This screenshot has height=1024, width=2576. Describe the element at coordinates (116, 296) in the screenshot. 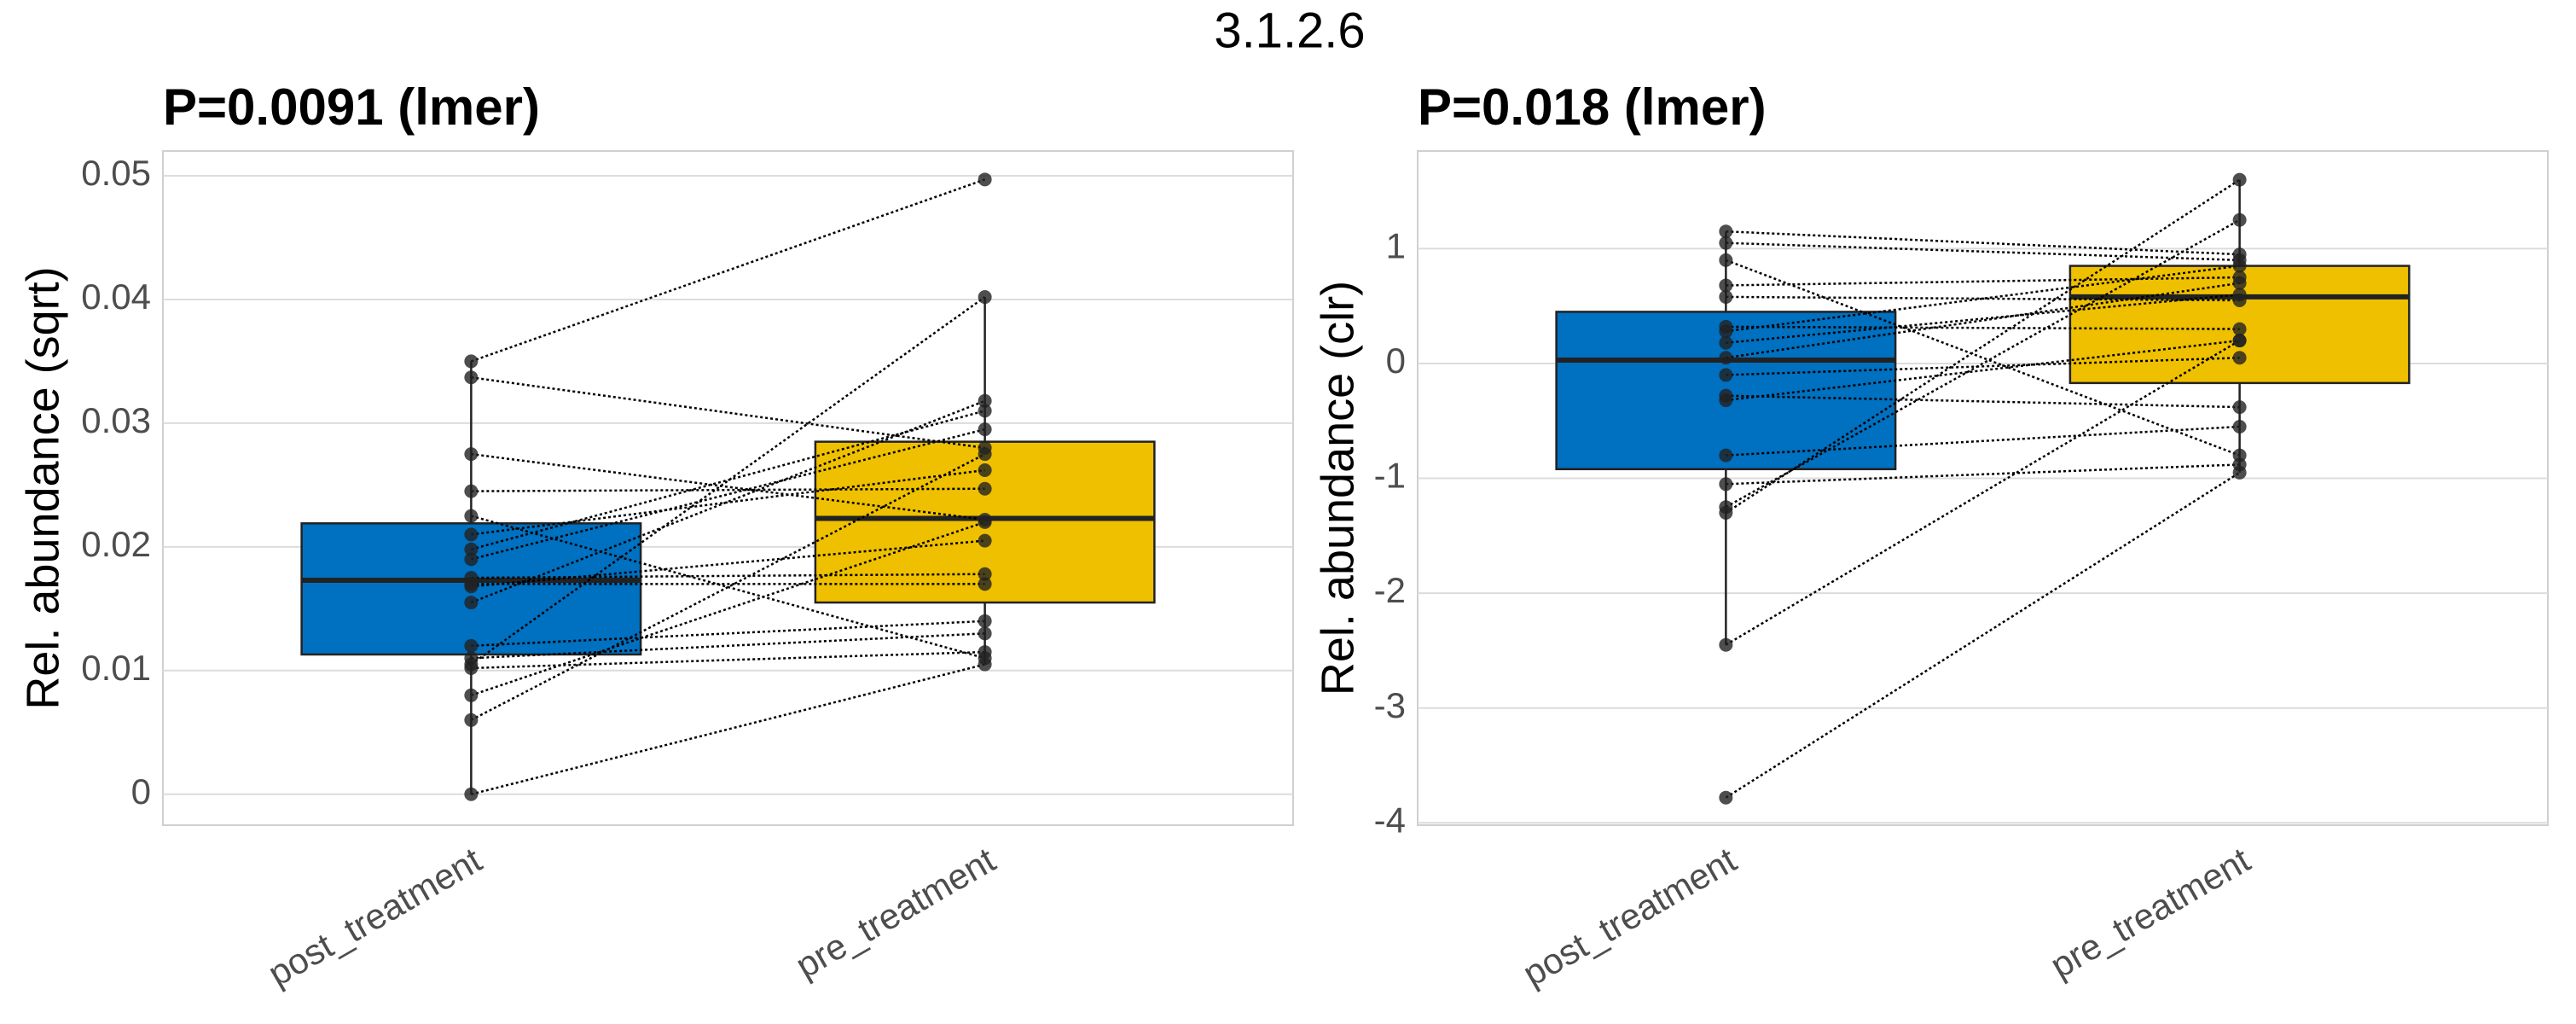

I see `y-tick-label: 0.04` at that location.